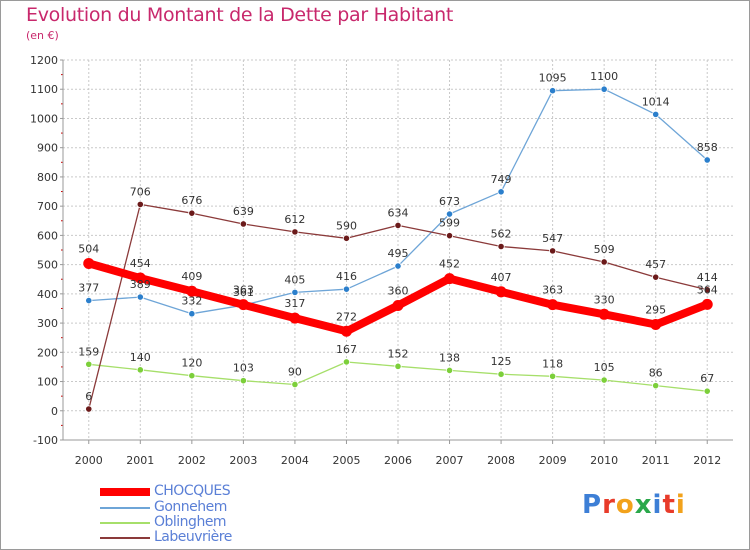 The height and width of the screenshot is (550, 750). What do you see at coordinates (47, 265) in the screenshot?
I see `y-tick-label: 500` at bounding box center [47, 265].